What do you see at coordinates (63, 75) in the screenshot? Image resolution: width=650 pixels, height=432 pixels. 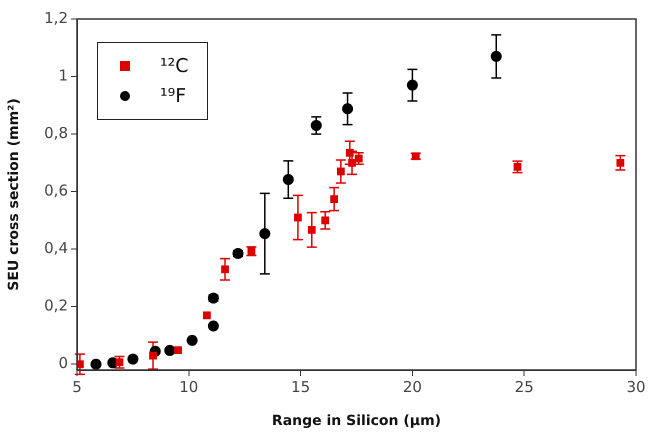 I see `y-tick-label: 1` at bounding box center [63, 75].